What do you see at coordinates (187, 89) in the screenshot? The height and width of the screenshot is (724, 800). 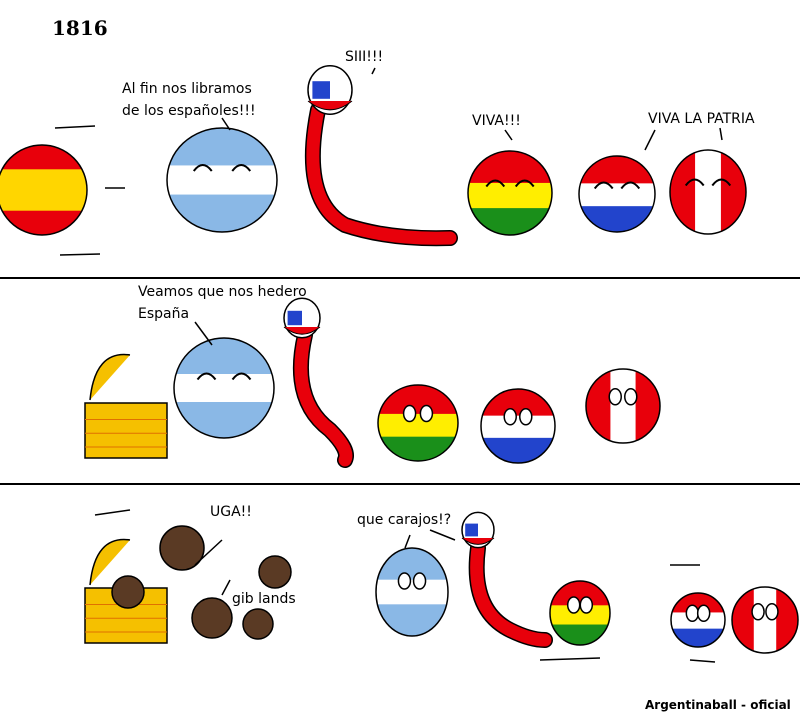 I see `speech-line: Al fin nos libramos` at bounding box center [187, 89].